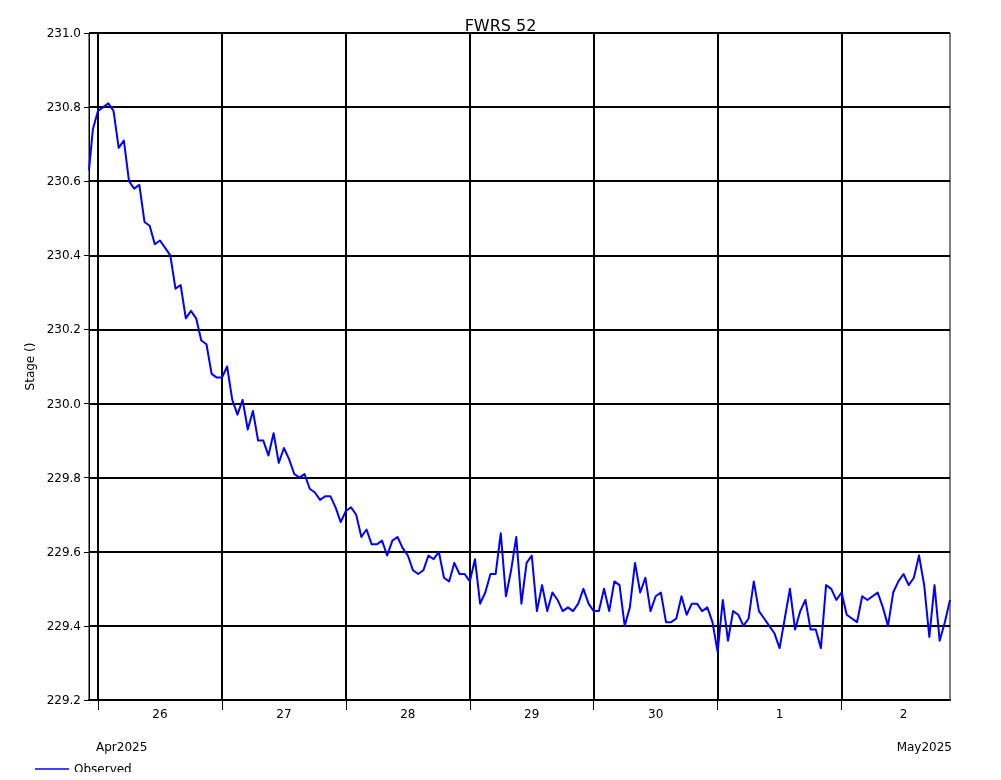 This screenshot has width=1001, height=780. What do you see at coordinates (500, 25) in the screenshot?
I see `chart-title: FWRS 52` at bounding box center [500, 25].